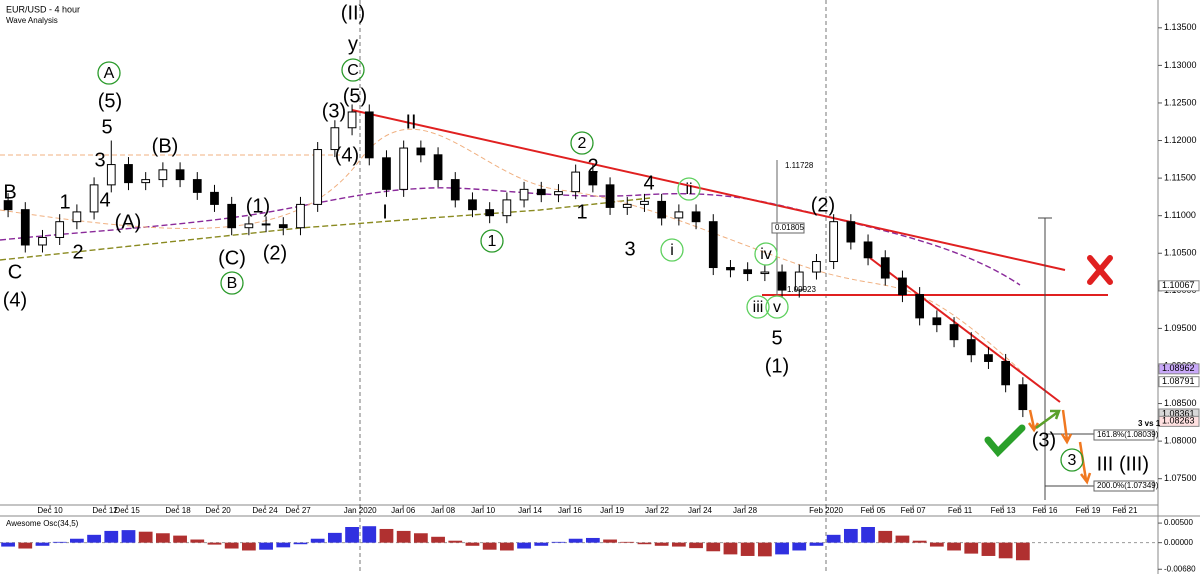  What do you see at coordinates (776, 338) in the screenshot?
I see `wave-label: 5` at bounding box center [776, 338].